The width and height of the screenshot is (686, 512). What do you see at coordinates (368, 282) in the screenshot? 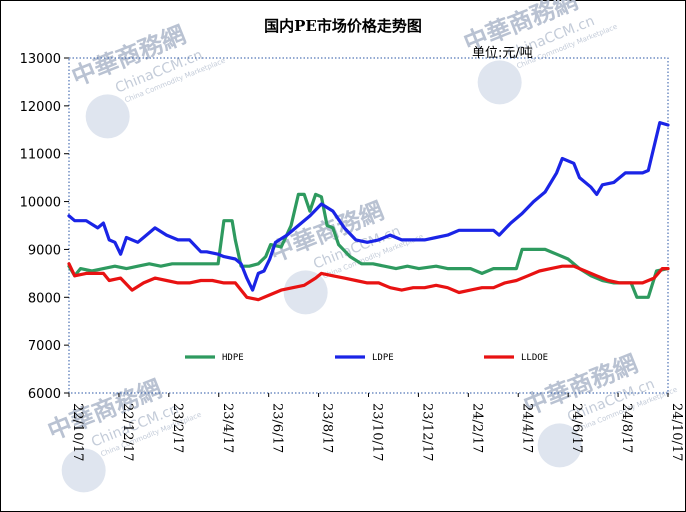
I see `series-line-lldoe` at bounding box center [368, 282].